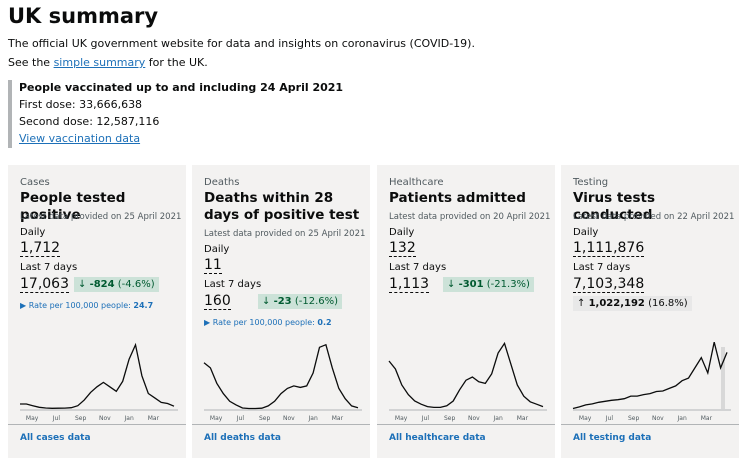  I want to click on card-title: Deaths within 28 days of positive test, so click(282, 206).